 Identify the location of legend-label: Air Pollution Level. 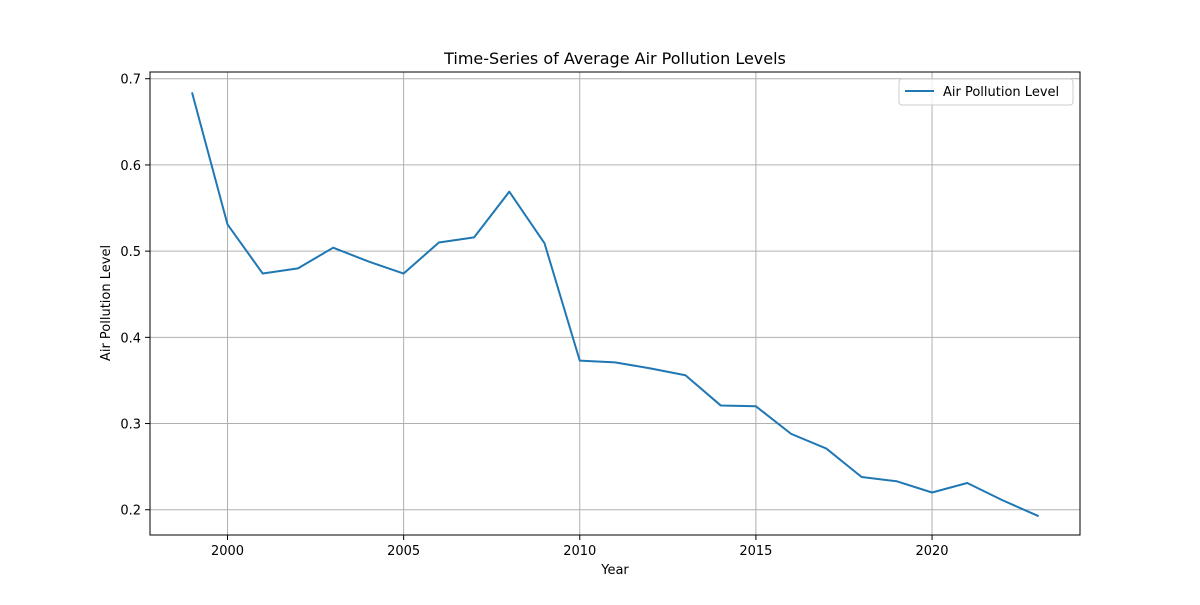
(1001, 92).